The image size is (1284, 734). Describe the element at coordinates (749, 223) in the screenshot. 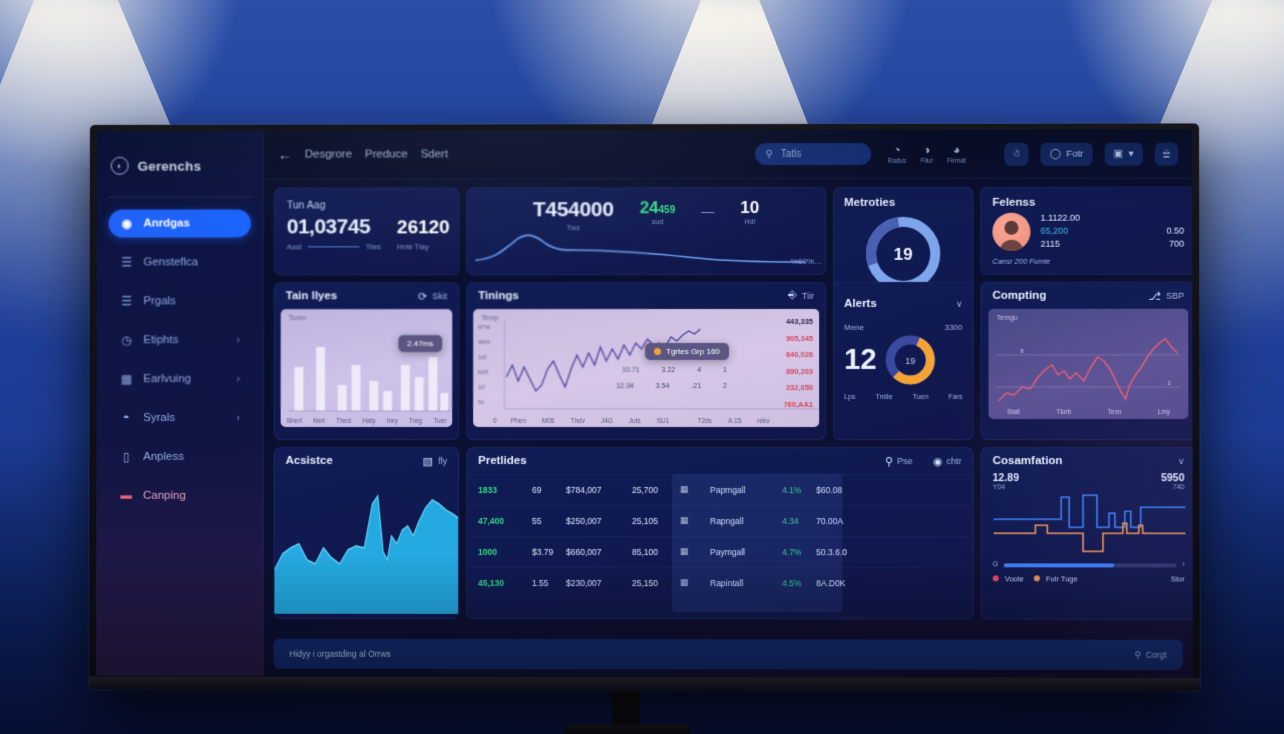

I see `hero-stat2-label: Hdl` at that location.